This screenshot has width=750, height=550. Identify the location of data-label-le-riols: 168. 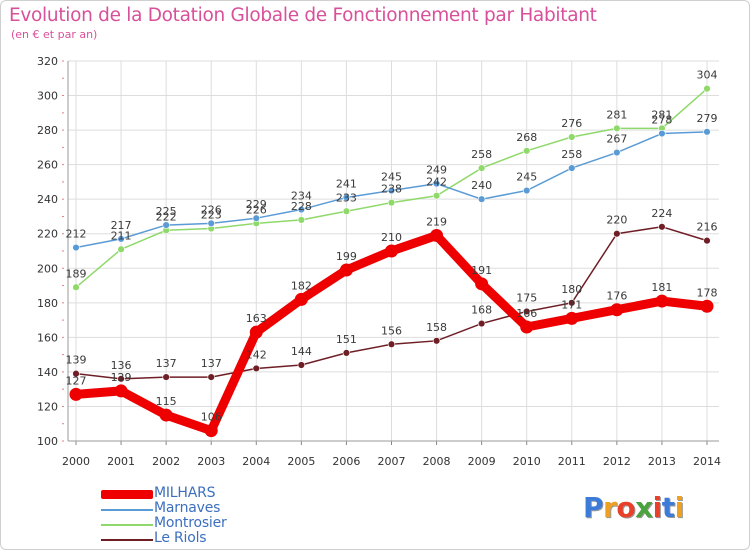
(481, 310).